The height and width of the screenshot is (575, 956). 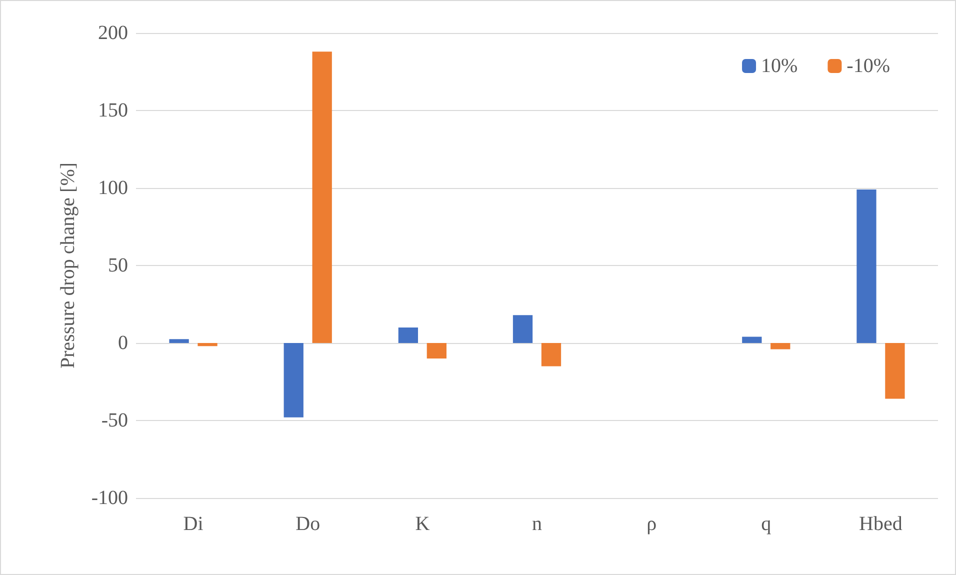 I want to click on x-tick-label: Di, so click(x=193, y=524).